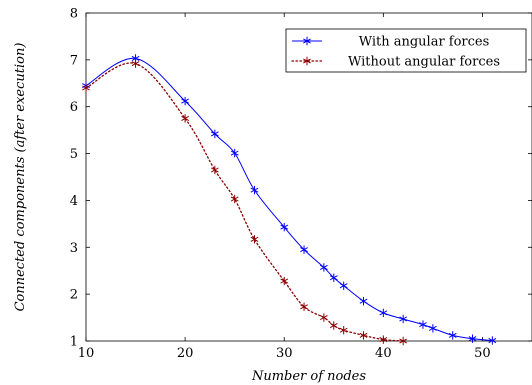  Describe the element at coordinates (74, 107) in the screenshot. I see `y-tick-label: 6` at that location.